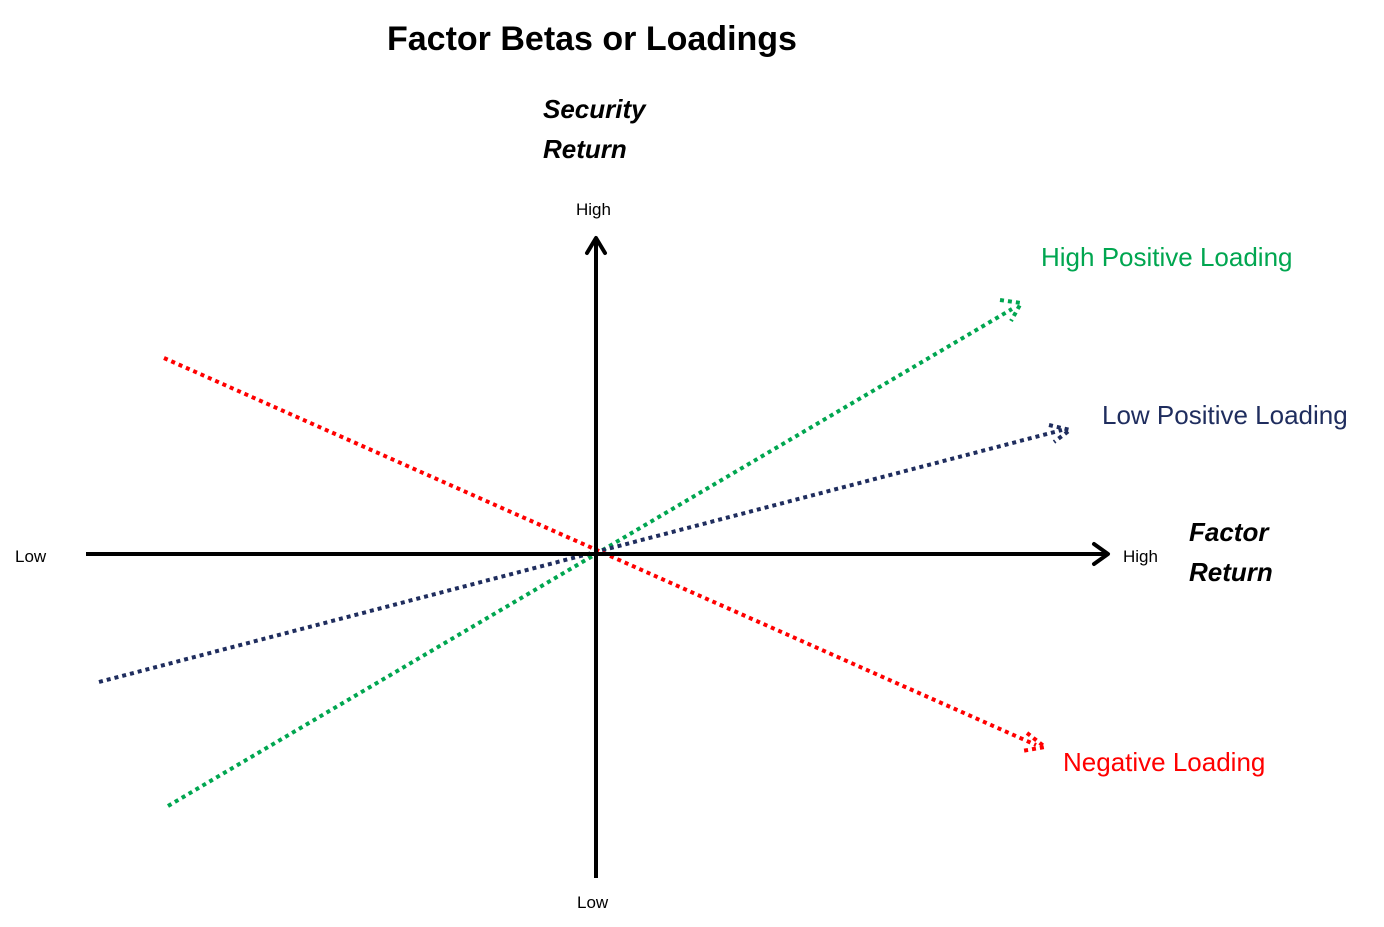 The width and height of the screenshot is (1384, 927). What do you see at coordinates (592, 39) in the screenshot?
I see `diagram-title: Factor Betas or Loadings` at bounding box center [592, 39].